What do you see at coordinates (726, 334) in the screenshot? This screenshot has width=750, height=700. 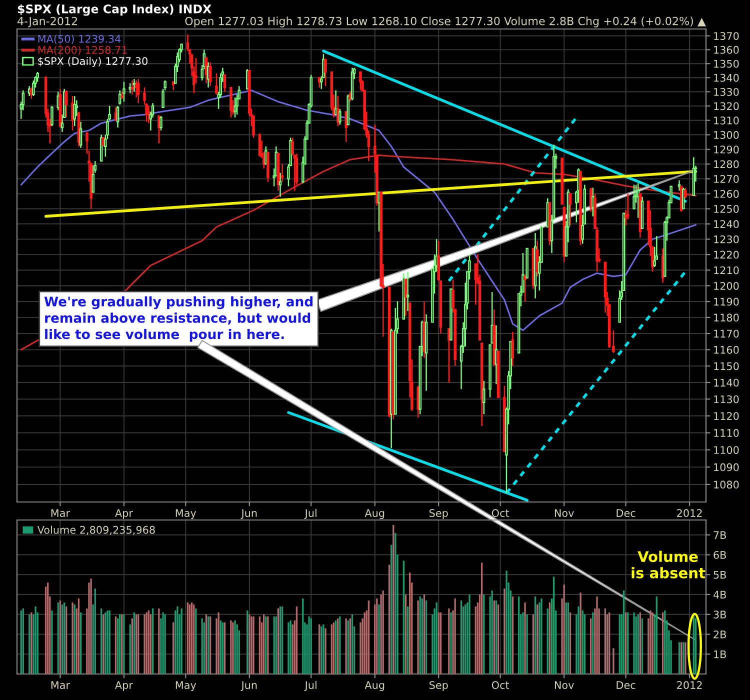 I see `y-tick-label: 1170` at bounding box center [726, 334].